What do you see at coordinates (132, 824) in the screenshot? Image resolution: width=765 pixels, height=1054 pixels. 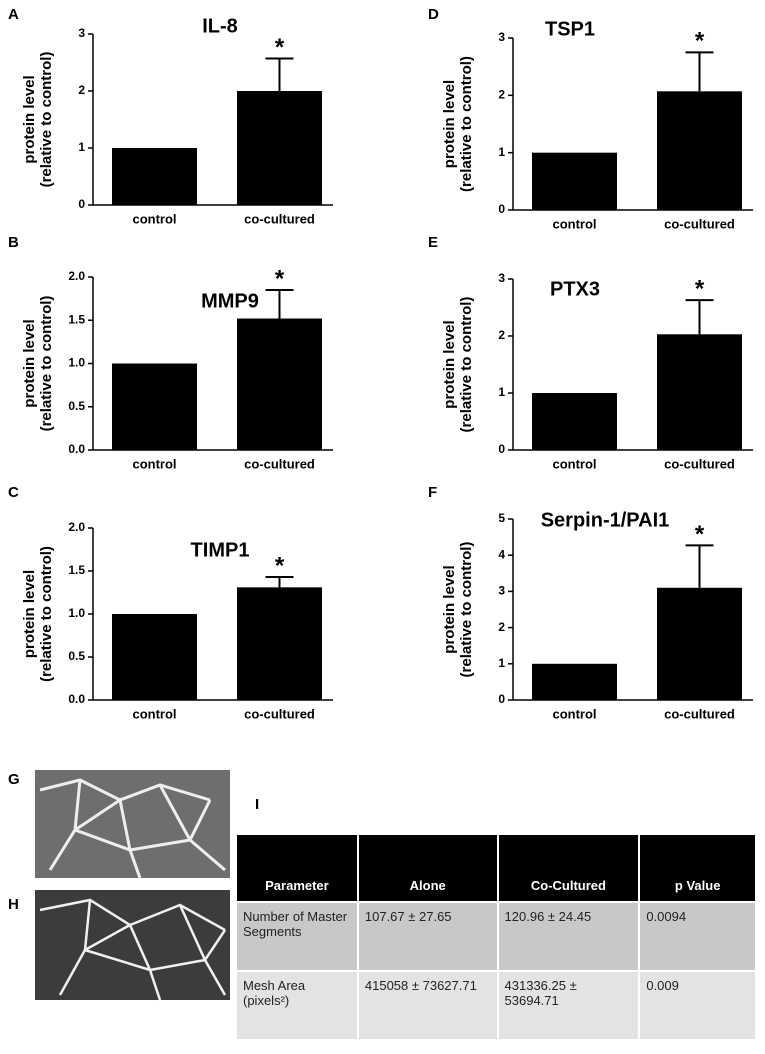 I see `micrograph-g` at bounding box center [132, 824].